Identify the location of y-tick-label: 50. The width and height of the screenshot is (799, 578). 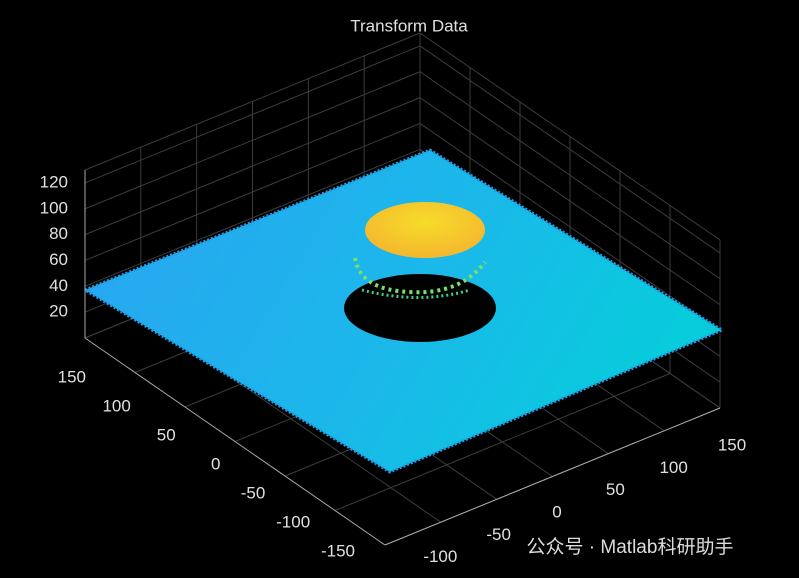
(615, 489).